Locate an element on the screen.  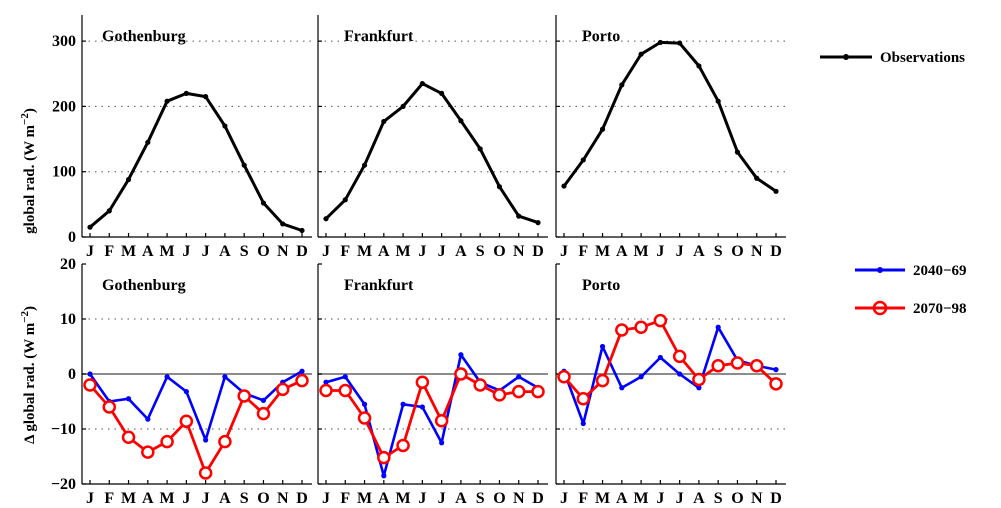
x-tick-label: S is located at coordinates (244, 498).